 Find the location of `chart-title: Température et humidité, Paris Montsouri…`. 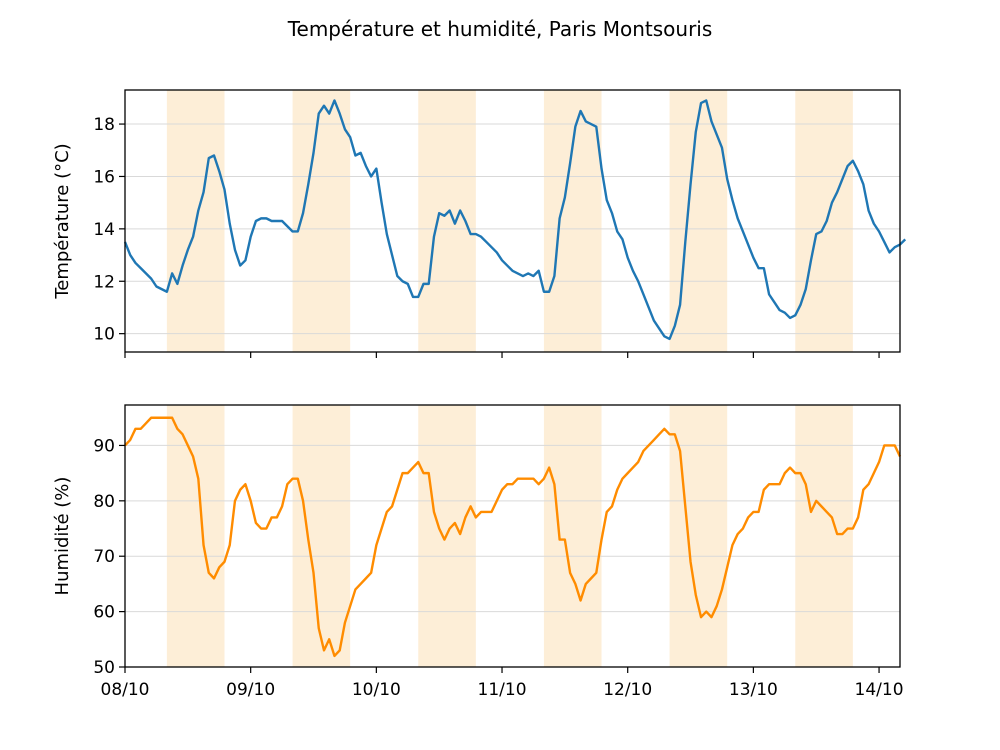

chart-title: Température et humidité, Paris Montsouri… is located at coordinates (500, 29).